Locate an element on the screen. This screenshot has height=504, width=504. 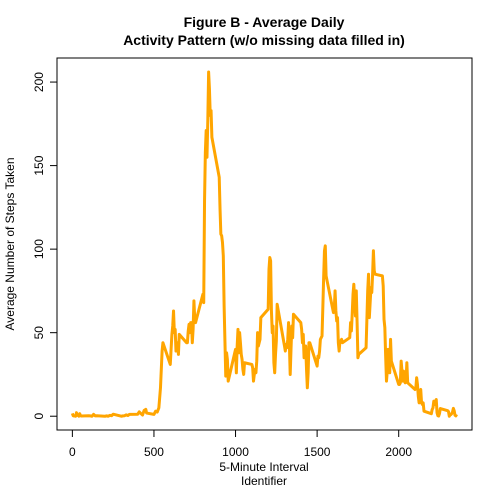
x-tick-label: 2000 is located at coordinates (398, 452).